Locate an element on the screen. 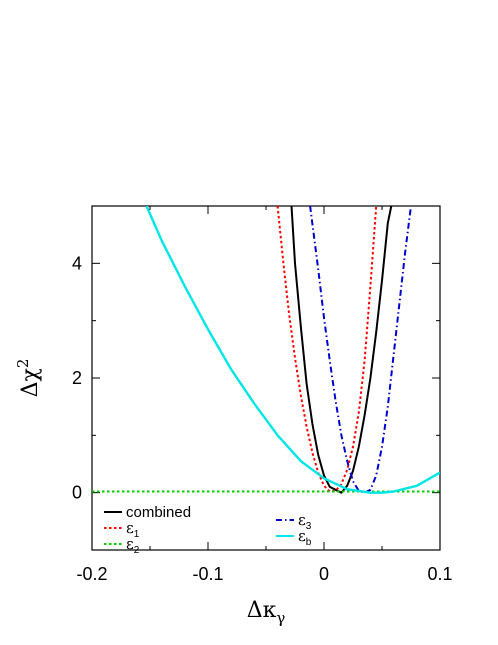 Image resolution: width=498 pixels, height=645 pixels. y-tick-label: 2 is located at coordinates (77, 378).